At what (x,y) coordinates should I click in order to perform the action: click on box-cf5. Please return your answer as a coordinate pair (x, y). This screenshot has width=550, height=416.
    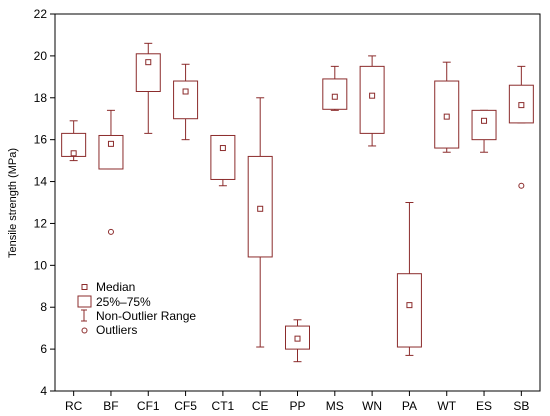
    Looking at the image, I should click on (186, 102).